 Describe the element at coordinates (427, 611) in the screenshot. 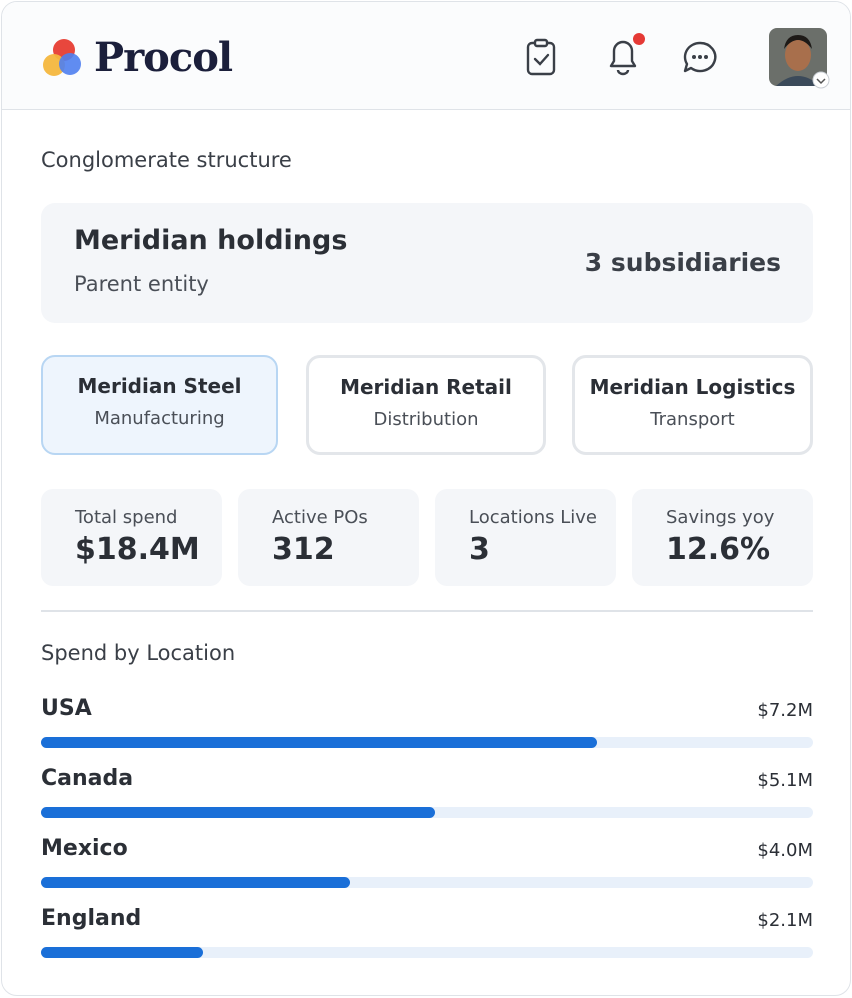

I see `divider` at that location.